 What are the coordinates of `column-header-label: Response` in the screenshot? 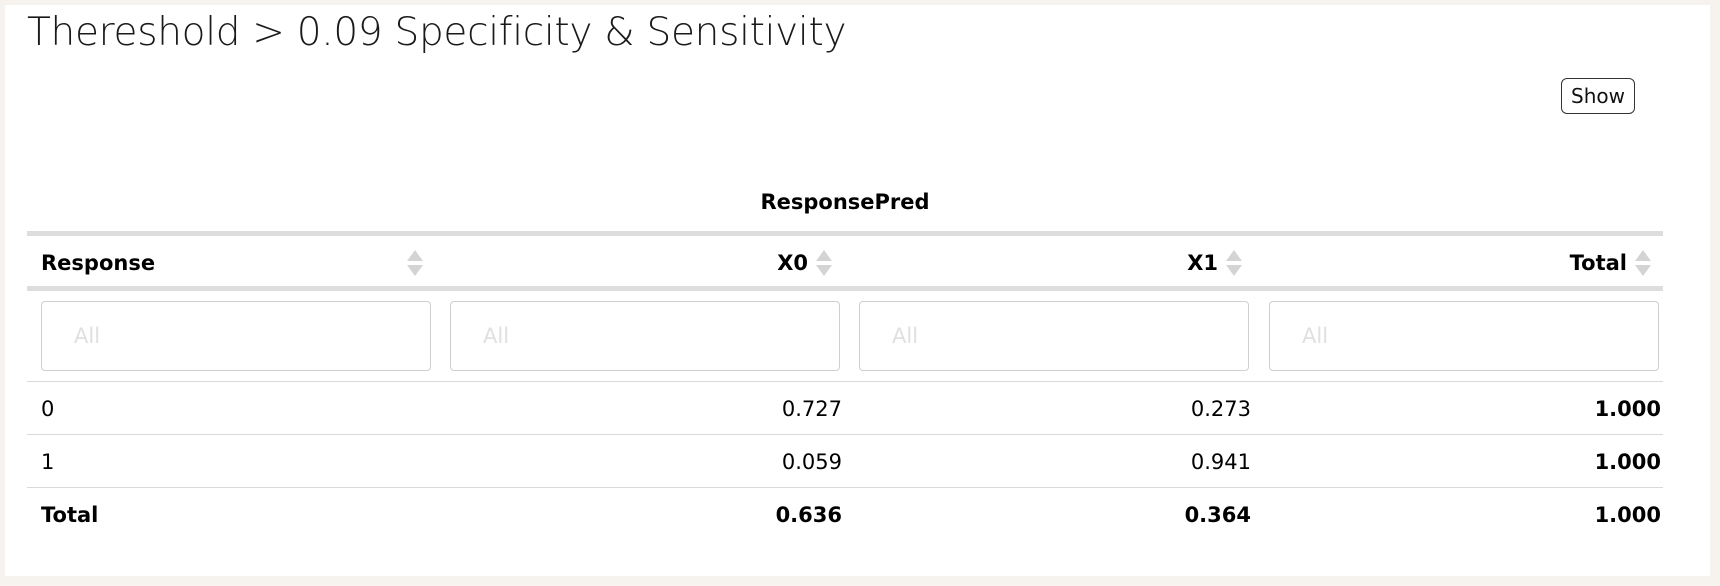 It's located at (98, 263).